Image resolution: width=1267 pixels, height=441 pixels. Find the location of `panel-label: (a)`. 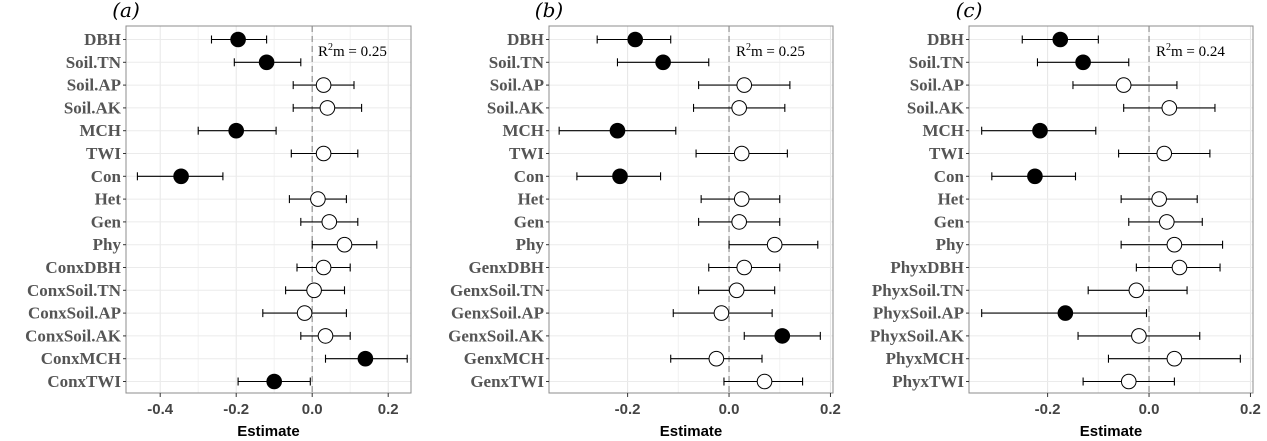

panel-label: (a) is located at coordinates (126, 11).